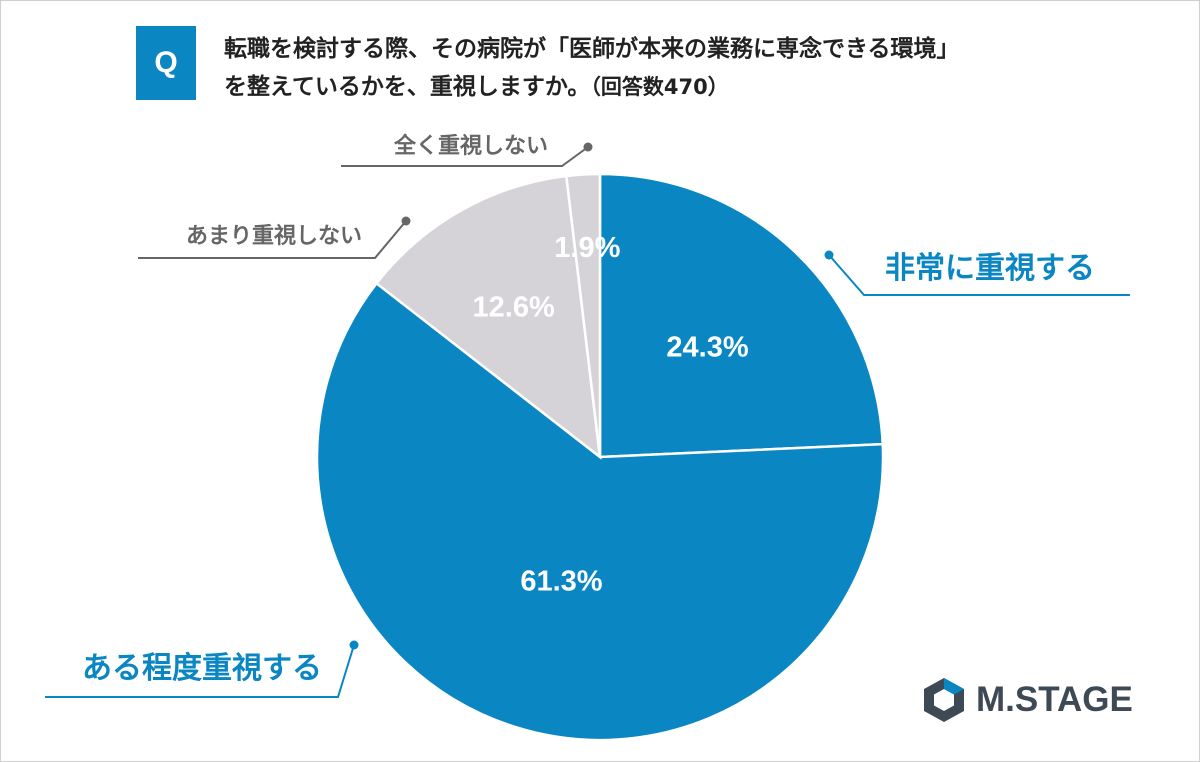 The height and width of the screenshot is (762, 1200). Describe the element at coordinates (944, 700) in the screenshot. I see `hexagon-logo-icon` at that location.